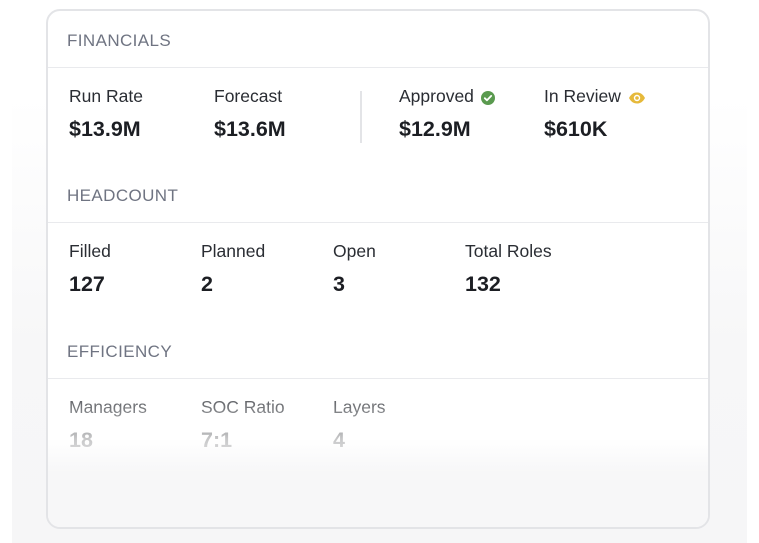 The image size is (759, 543). Describe the element at coordinates (123, 195) in the screenshot. I see `headcount-section-title: HEADCOUNT` at that location.